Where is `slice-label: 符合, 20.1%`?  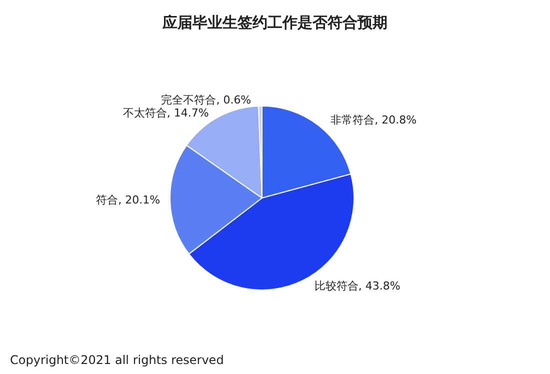
slice-label: 符合, 20.1% is located at coordinates (128, 200).